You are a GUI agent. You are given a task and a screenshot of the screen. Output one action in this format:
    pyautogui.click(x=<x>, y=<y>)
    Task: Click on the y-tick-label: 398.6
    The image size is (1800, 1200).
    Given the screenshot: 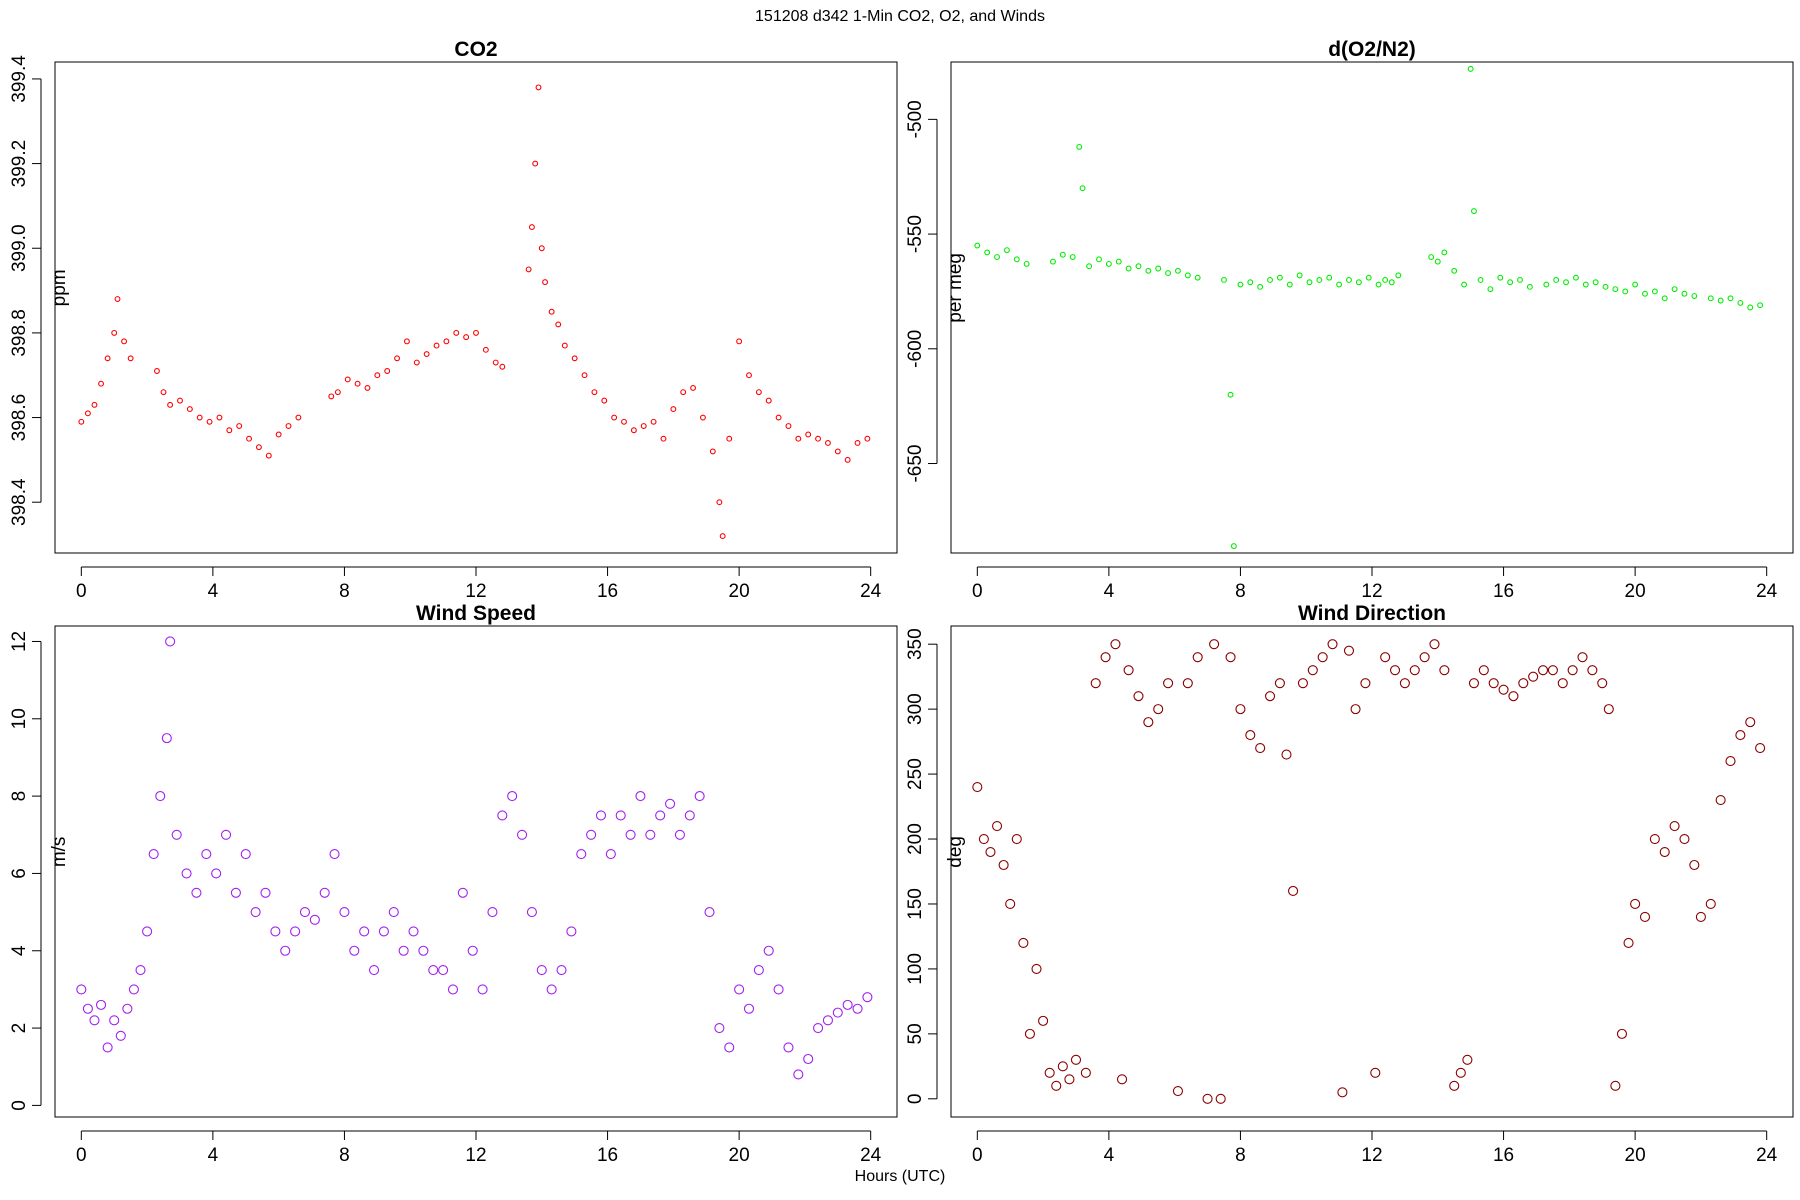 What is the action you would take?
    pyautogui.click(x=19, y=418)
    